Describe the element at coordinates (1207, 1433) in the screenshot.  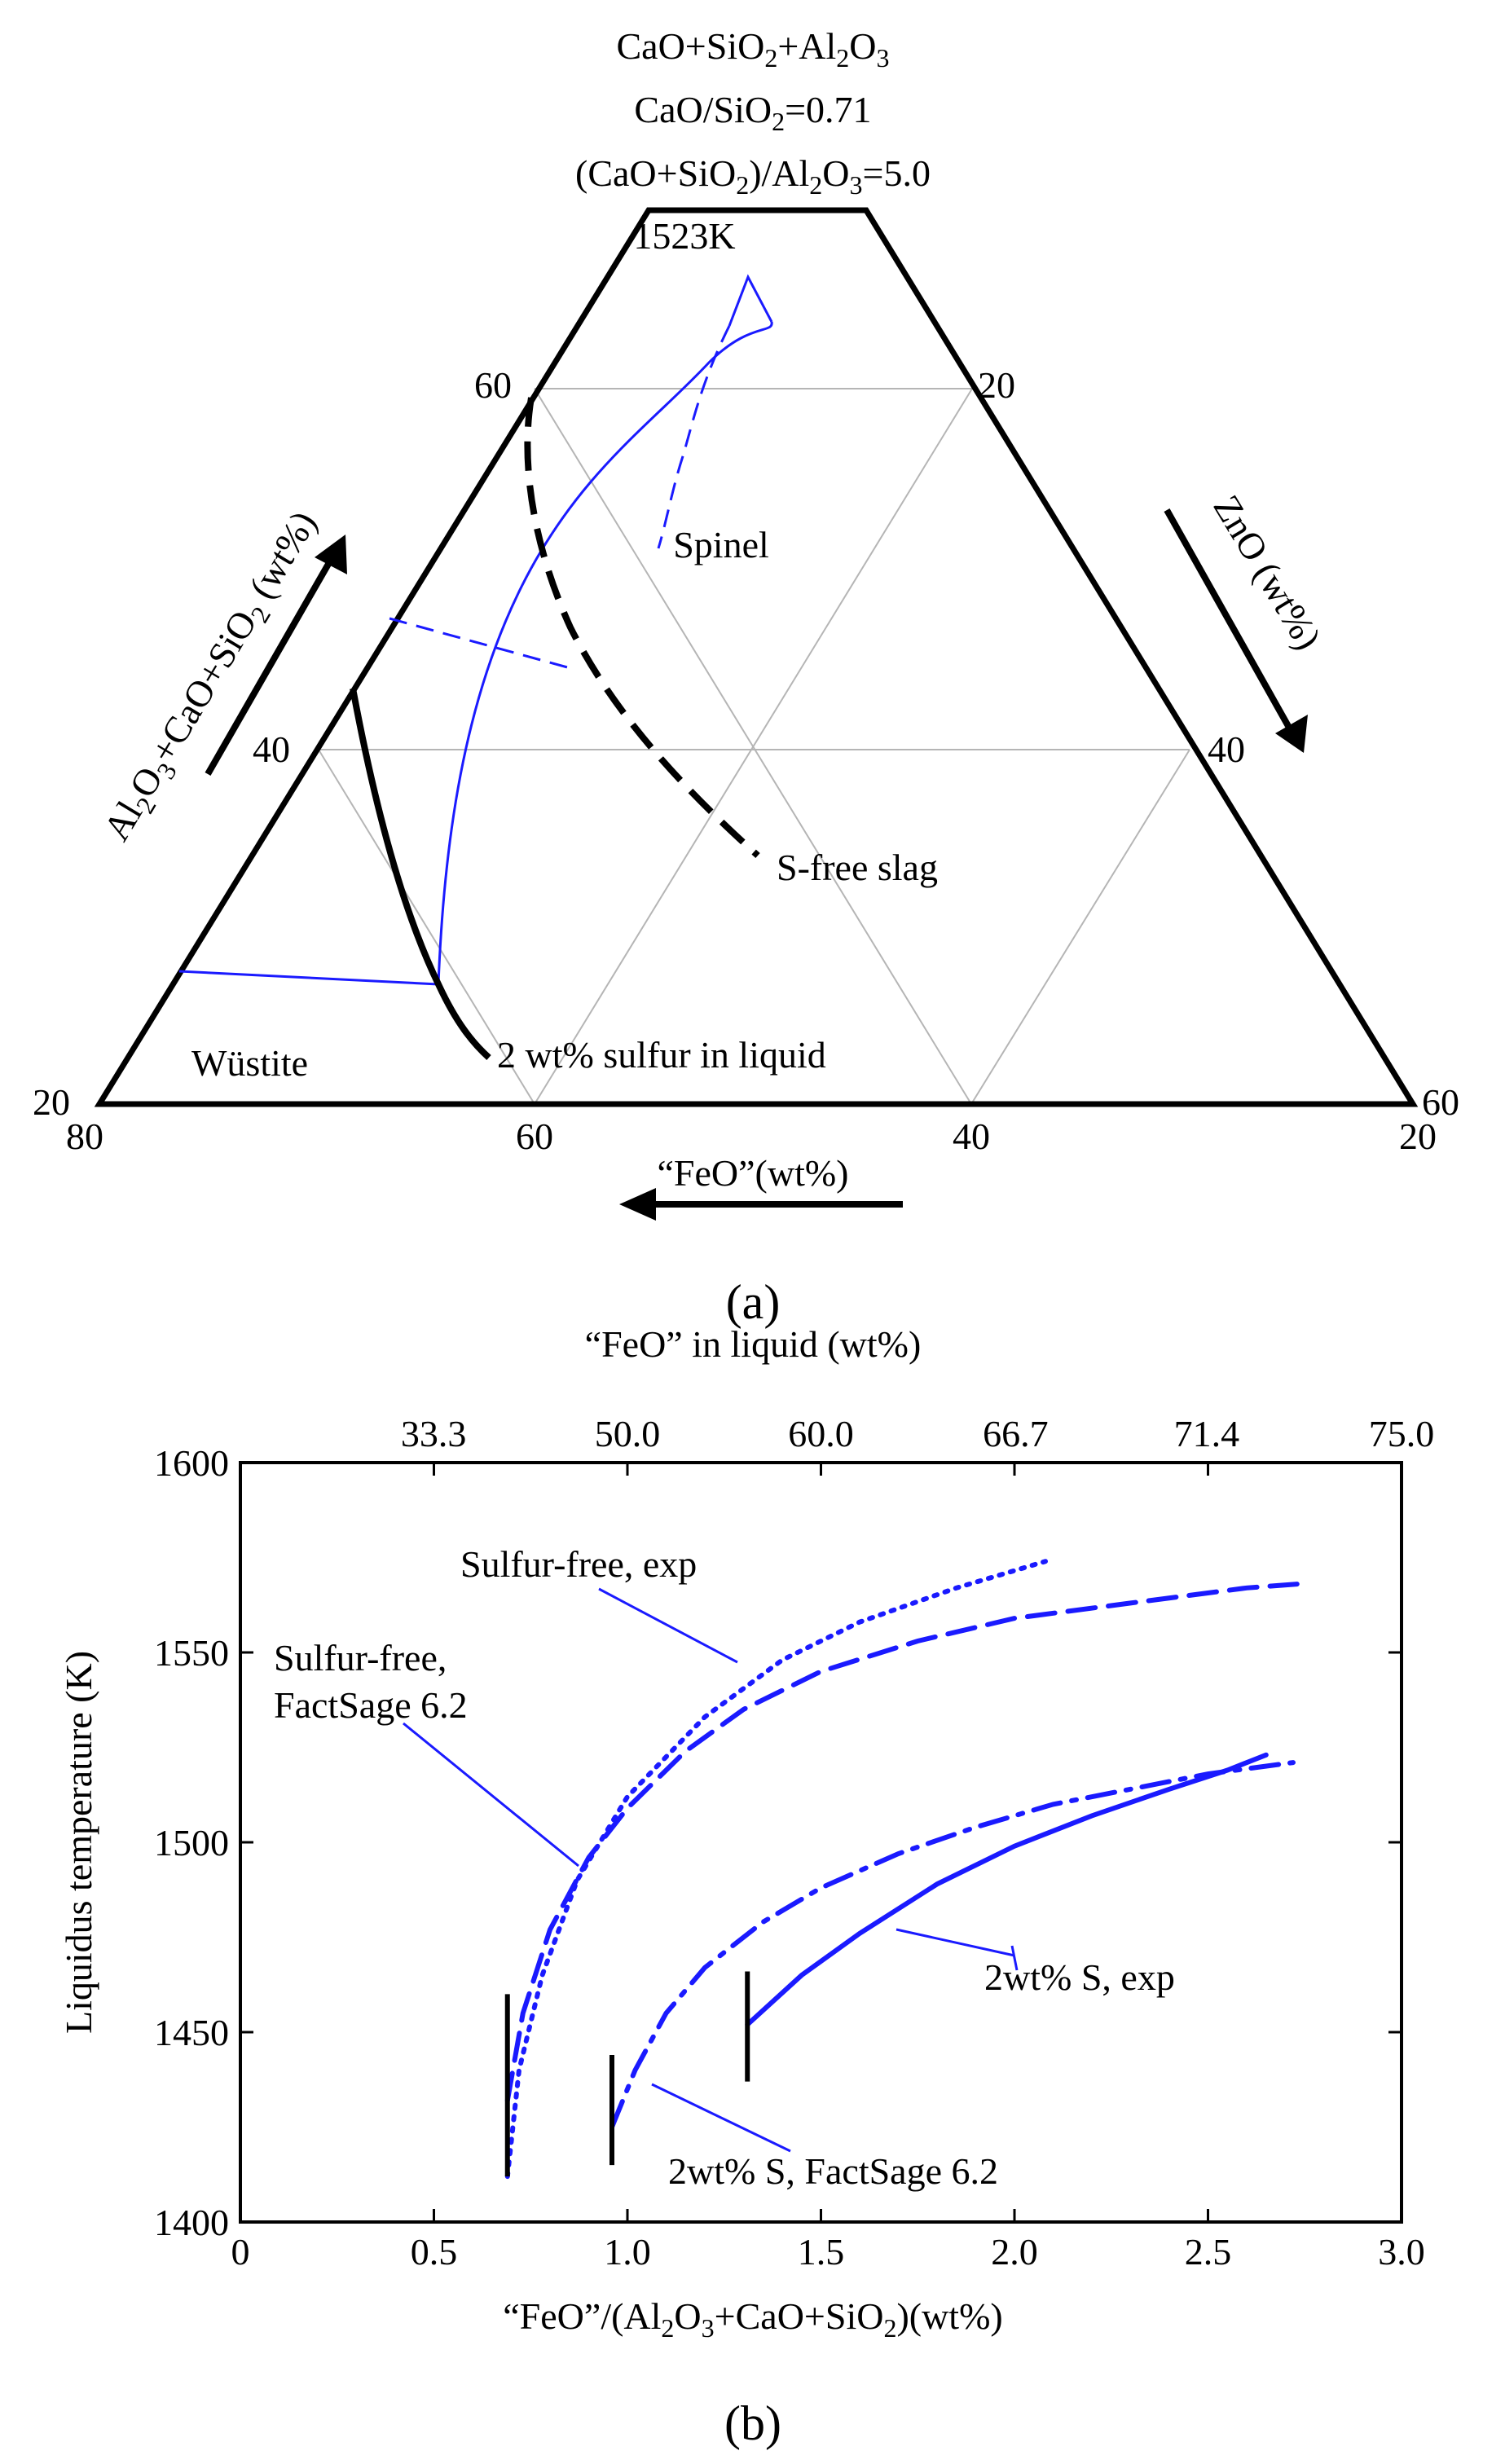
I see `top-tick-label: 71.4` at that location.